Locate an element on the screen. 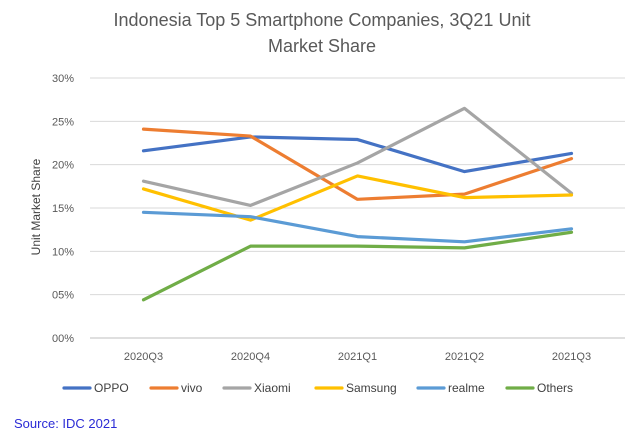 This screenshot has height=441, width=640. legend-label-samsung: Samsung is located at coordinates (371, 388).